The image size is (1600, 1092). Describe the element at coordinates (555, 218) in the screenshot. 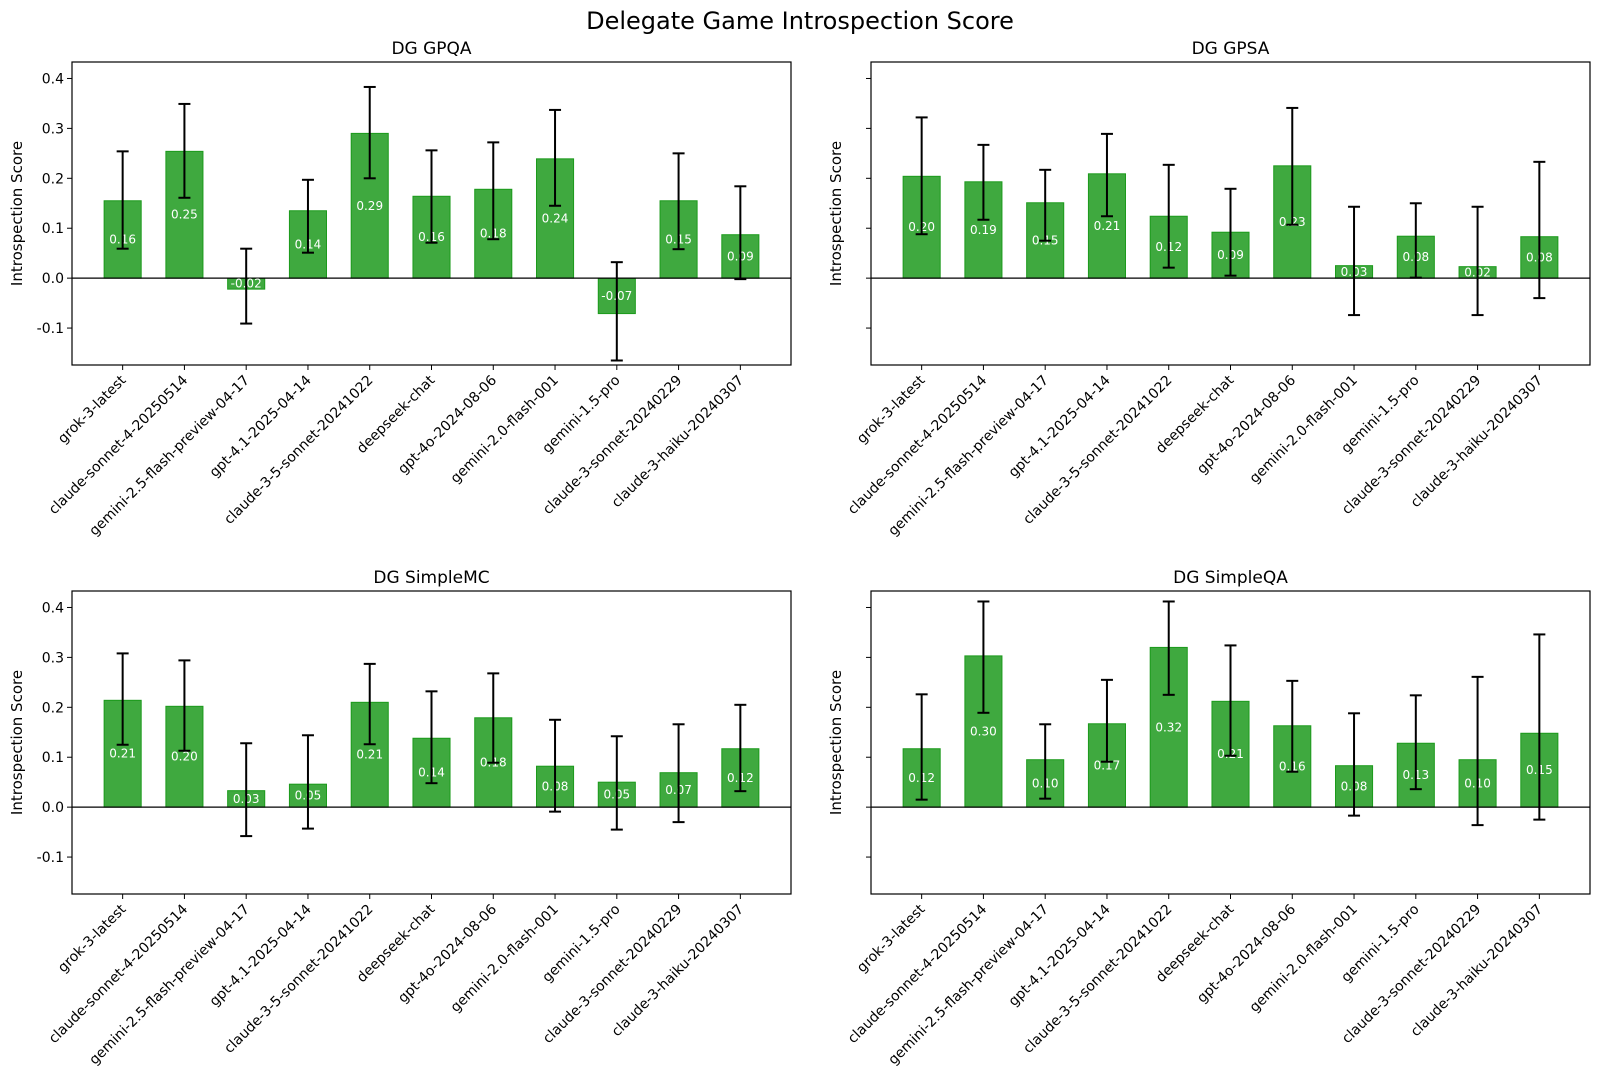

I see `bar-value-label: 0.24` at that location.